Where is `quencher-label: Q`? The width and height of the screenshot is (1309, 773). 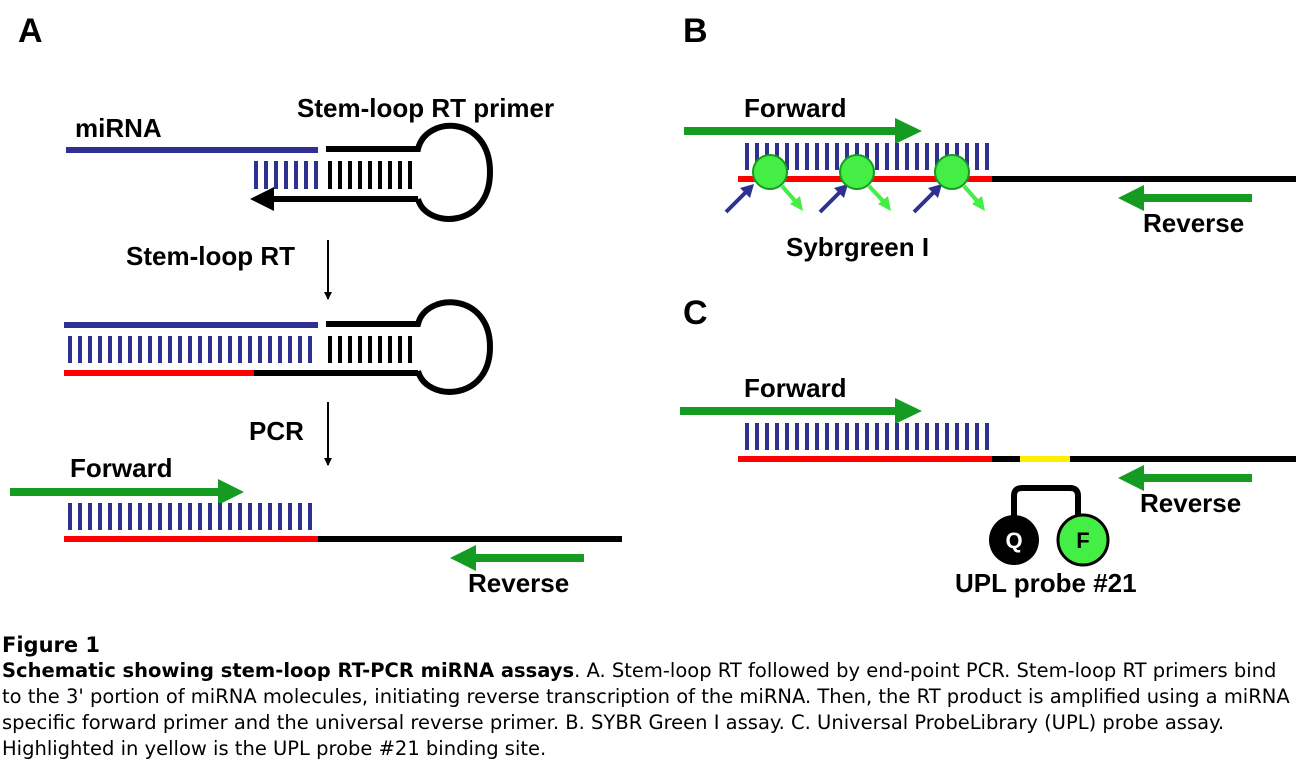
quencher-label: Q is located at coordinates (1013, 540).